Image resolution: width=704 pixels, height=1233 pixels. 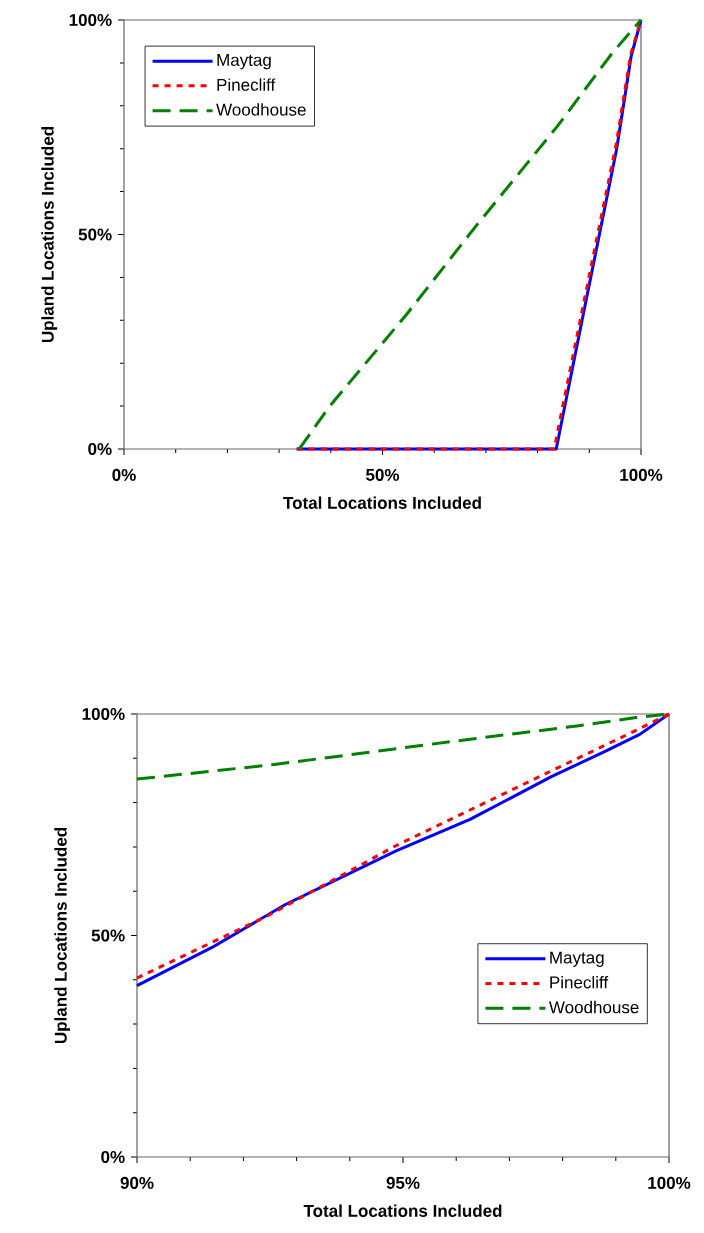 What do you see at coordinates (124, 474) in the screenshot?
I see `x-tick-label: 0%` at bounding box center [124, 474].